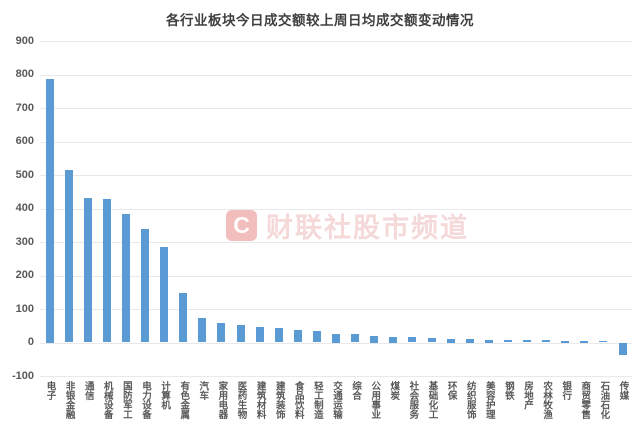 This screenshot has width=640, height=435. Describe the element at coordinates (30, 342) in the screenshot. I see `y-axis-tick-label: 0` at that location.